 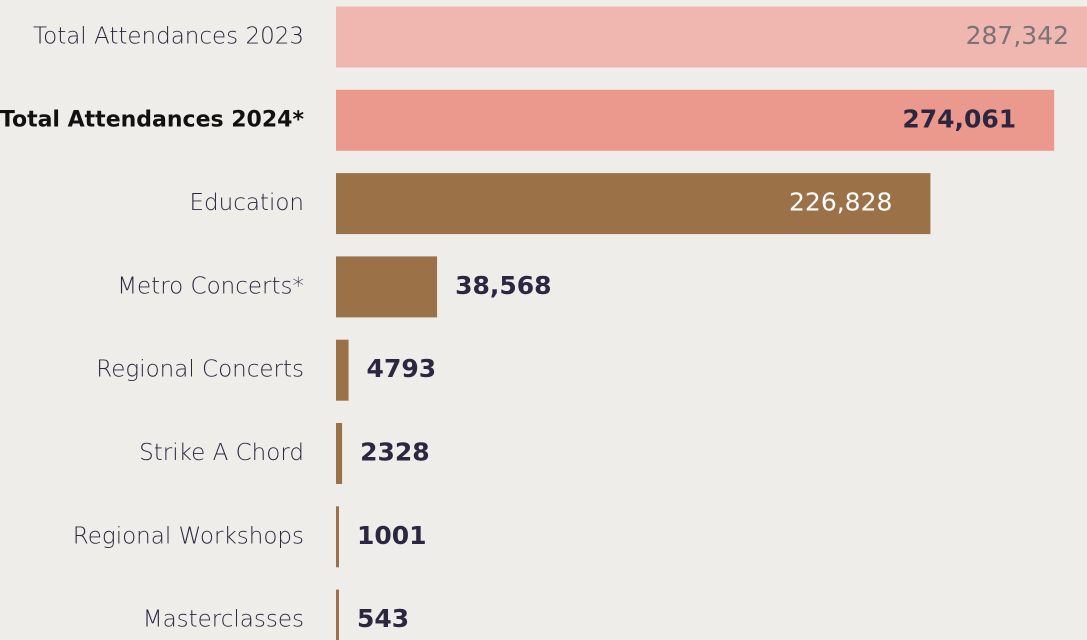 I want to click on value-label: 543, so click(x=383, y=618).